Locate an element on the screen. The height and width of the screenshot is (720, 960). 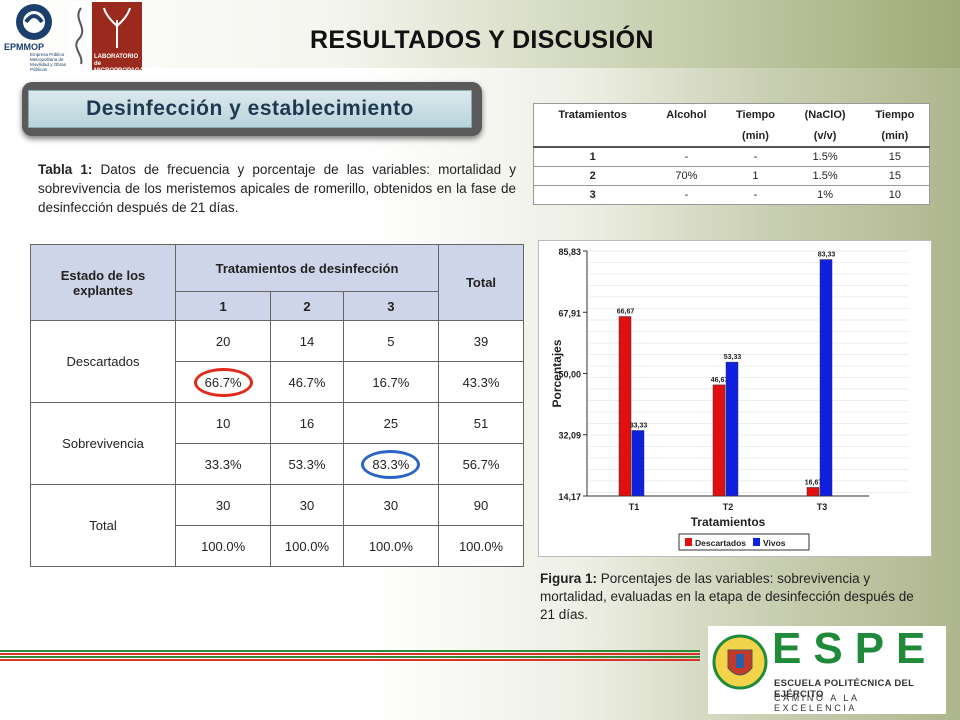
table-row: 33.3% 53.3% 83.3% 56.7% is located at coordinates (277, 464).